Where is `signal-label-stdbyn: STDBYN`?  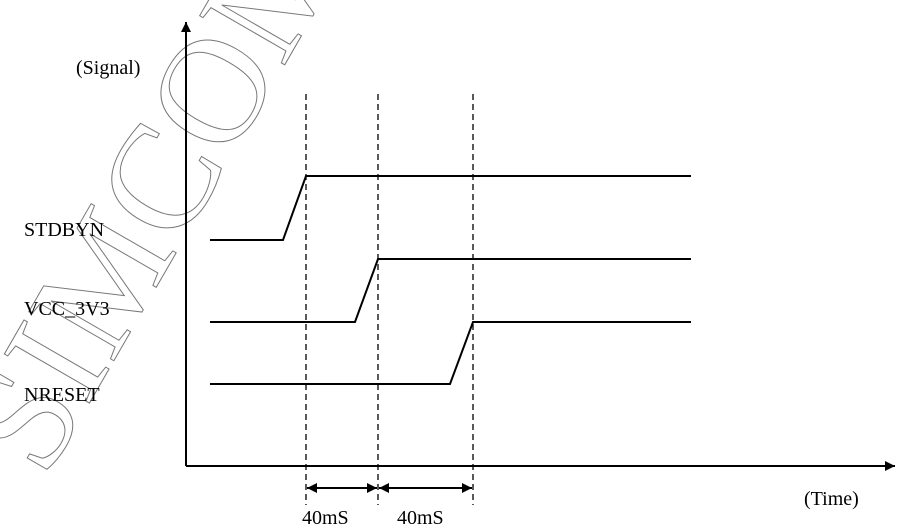 signal-label-stdbyn: STDBYN is located at coordinates (64, 230).